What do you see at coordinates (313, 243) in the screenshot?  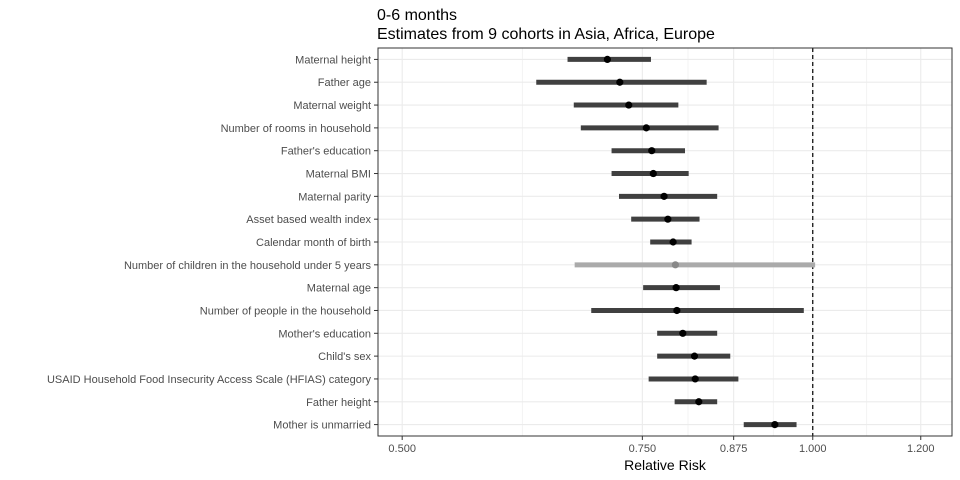 I see `y-tick-label: Calendar month of birth` at bounding box center [313, 243].